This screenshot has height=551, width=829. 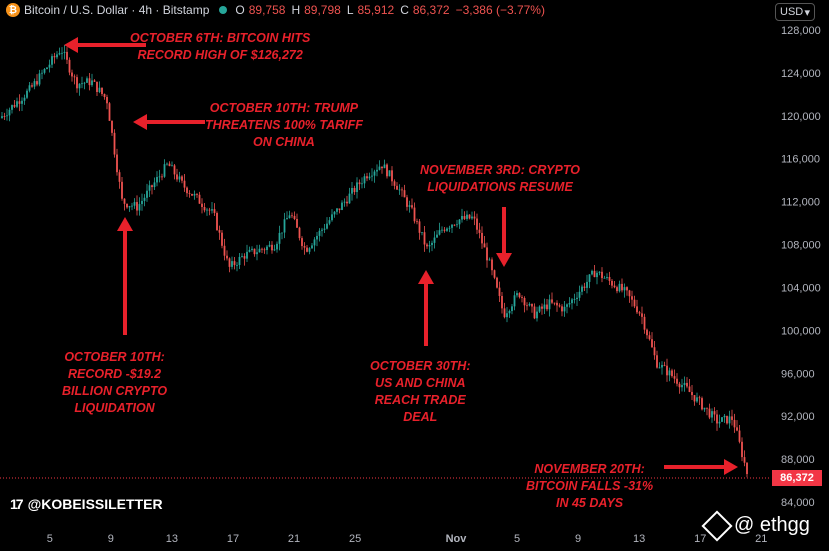 What do you see at coordinates (589, 503) in the screenshot?
I see `annotation-line: IN 45 DAYS` at bounding box center [589, 503].